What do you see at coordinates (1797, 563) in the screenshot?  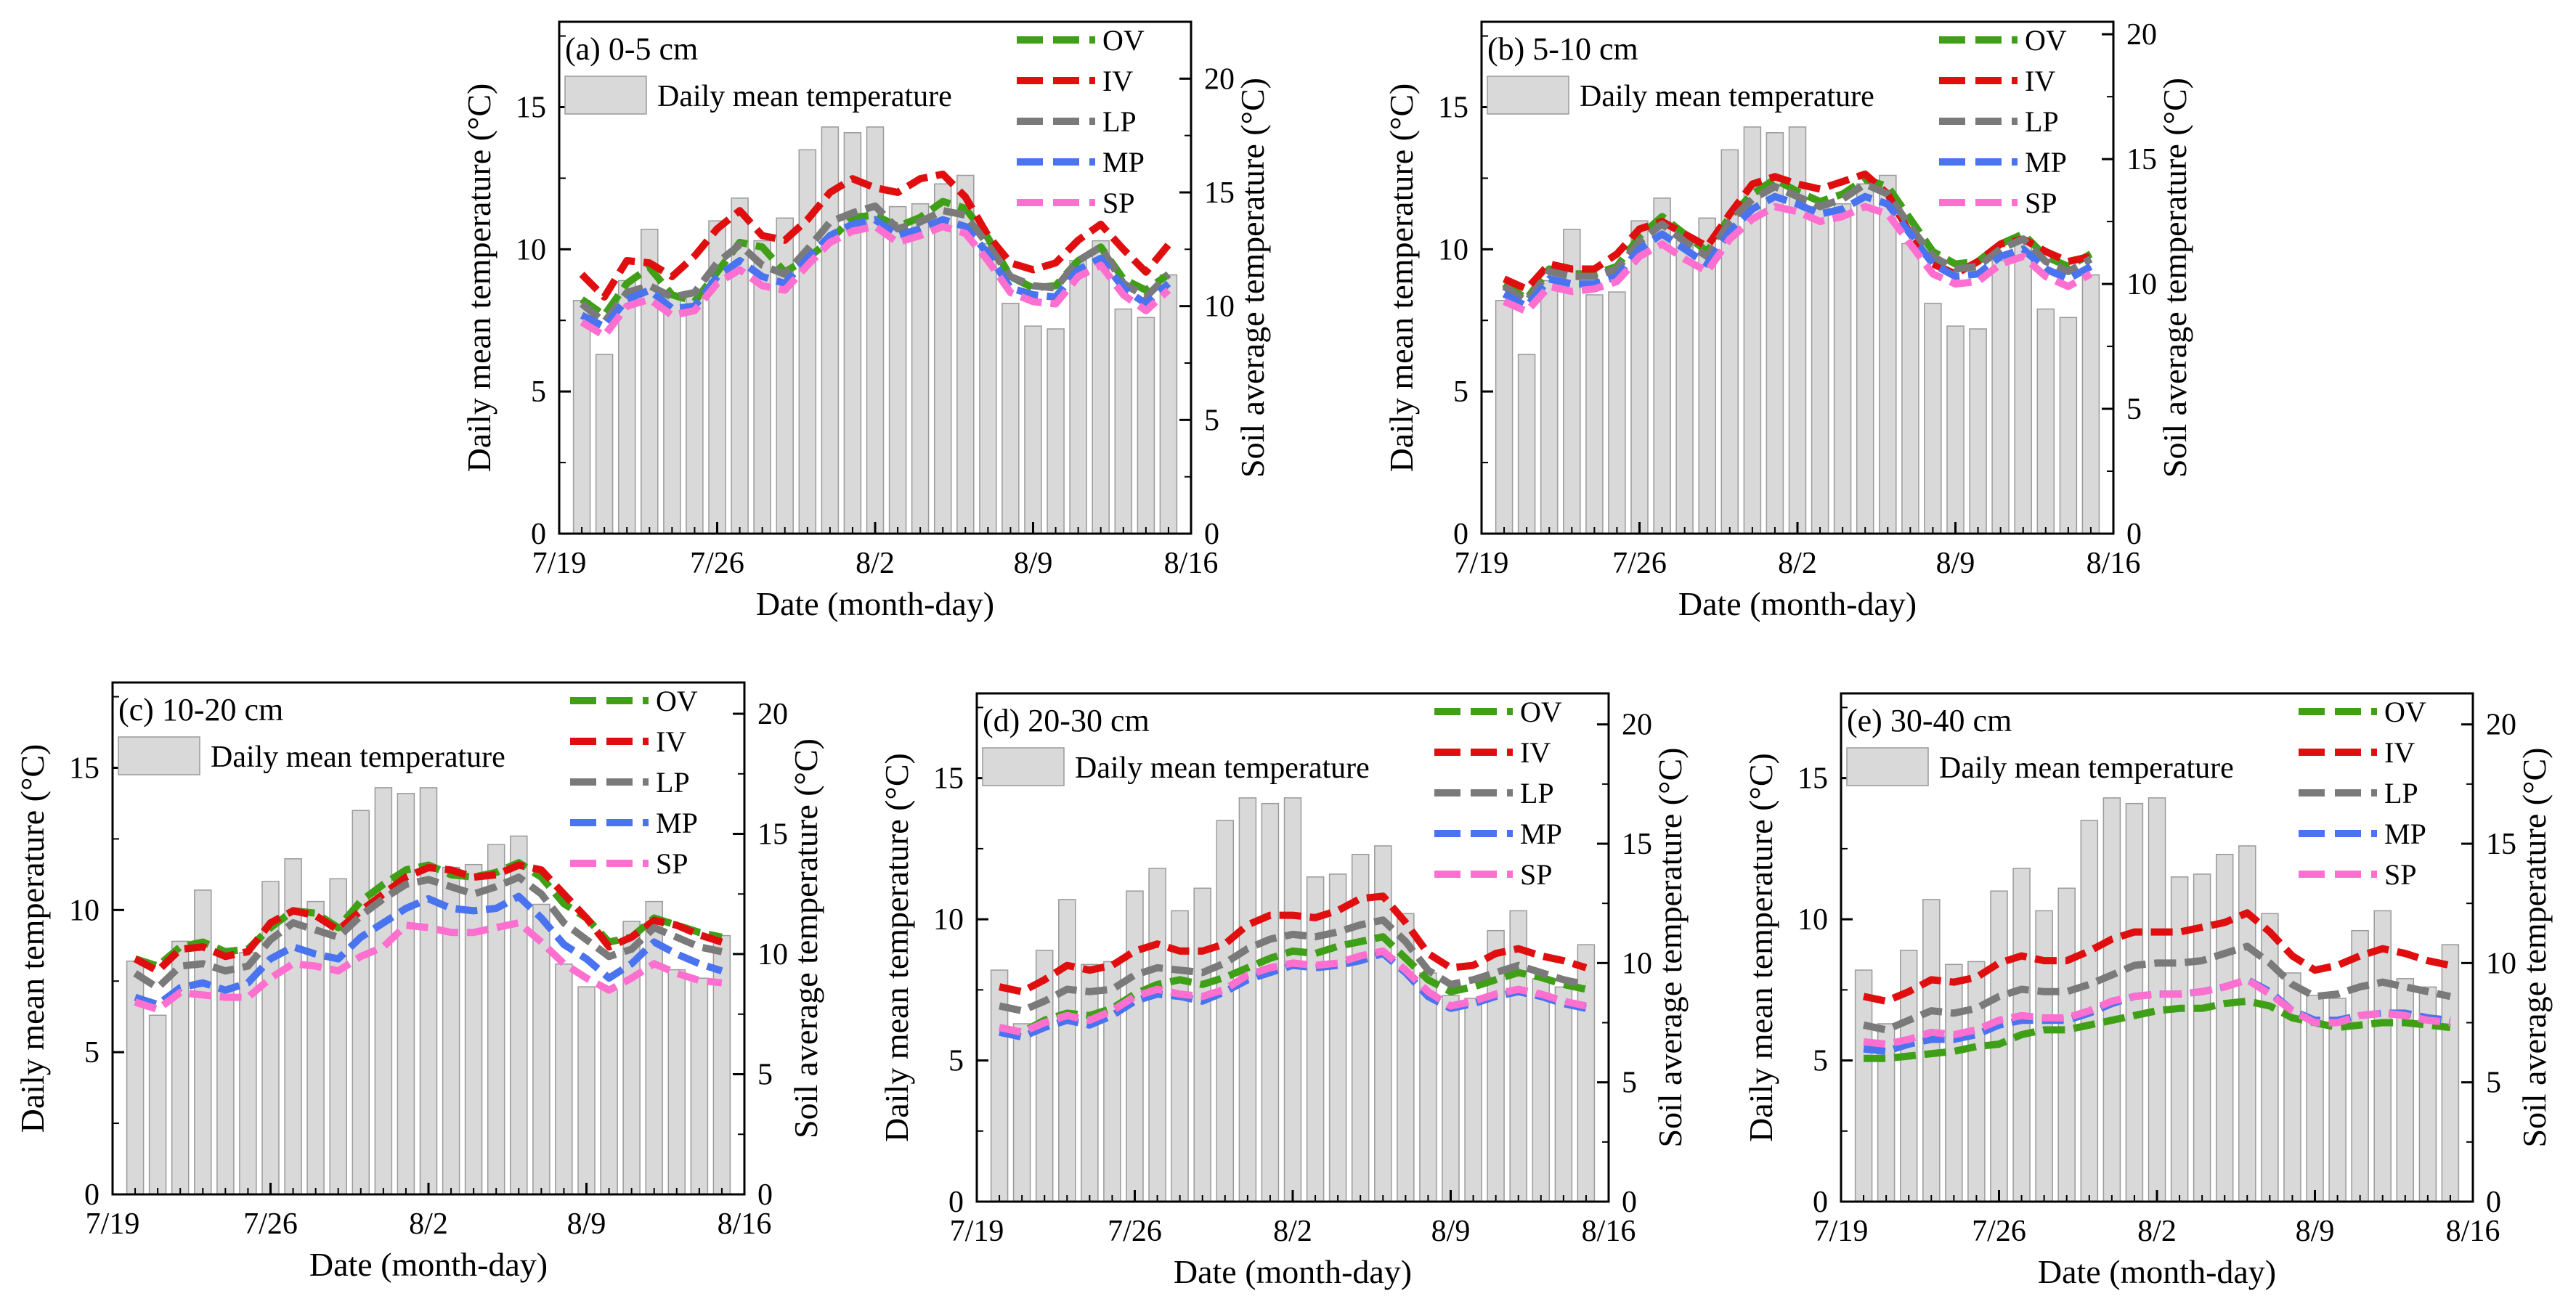 I see `x-tick-label: 8/2` at bounding box center [1797, 563].